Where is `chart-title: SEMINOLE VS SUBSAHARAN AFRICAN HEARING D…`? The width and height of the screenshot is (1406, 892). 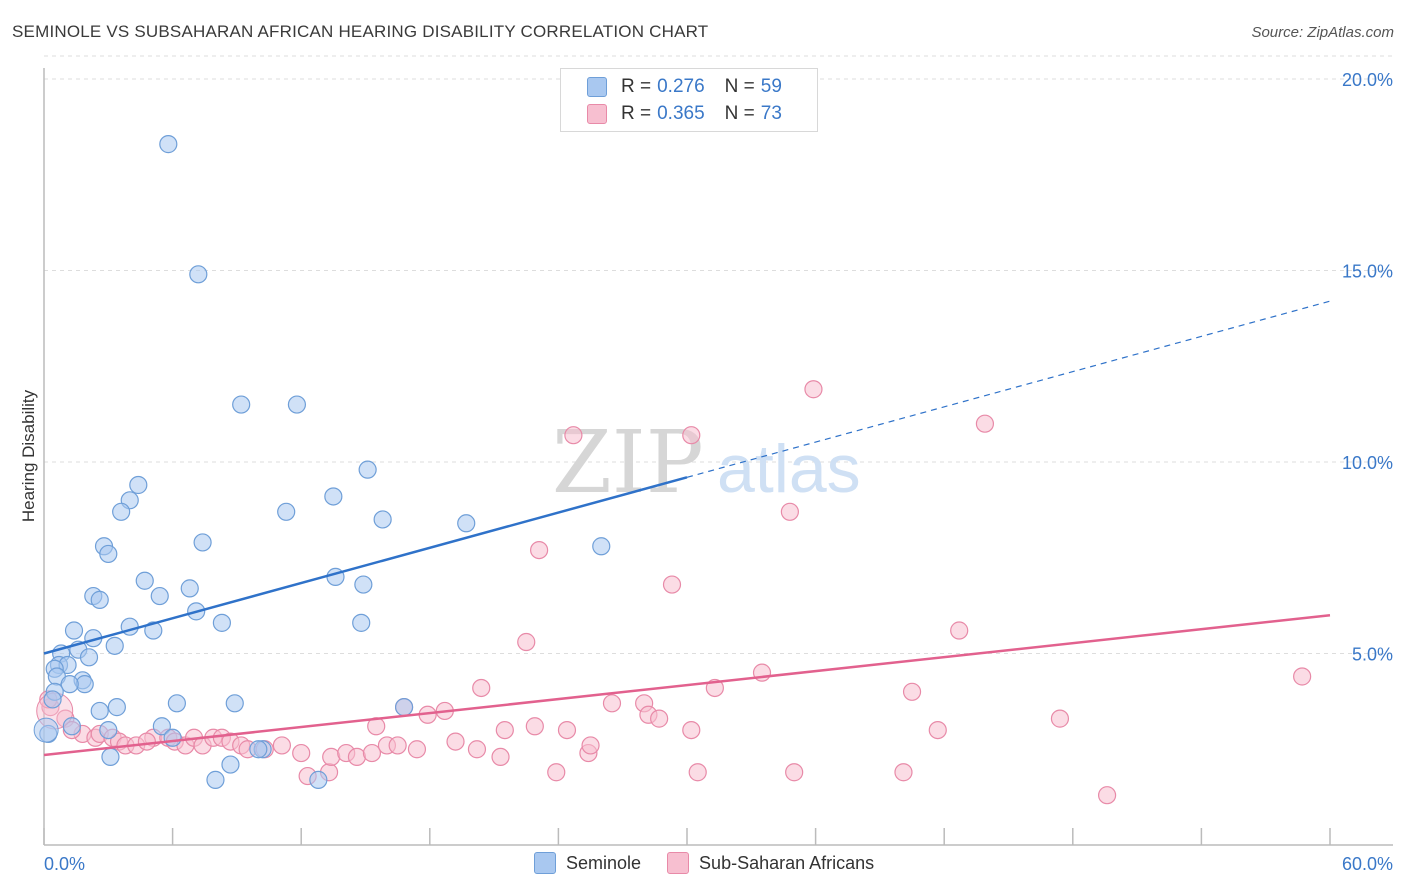
chart-title: SEMINOLE VS SUBSAHARAN AFRICAN HEARING D… is located at coordinates (360, 31).